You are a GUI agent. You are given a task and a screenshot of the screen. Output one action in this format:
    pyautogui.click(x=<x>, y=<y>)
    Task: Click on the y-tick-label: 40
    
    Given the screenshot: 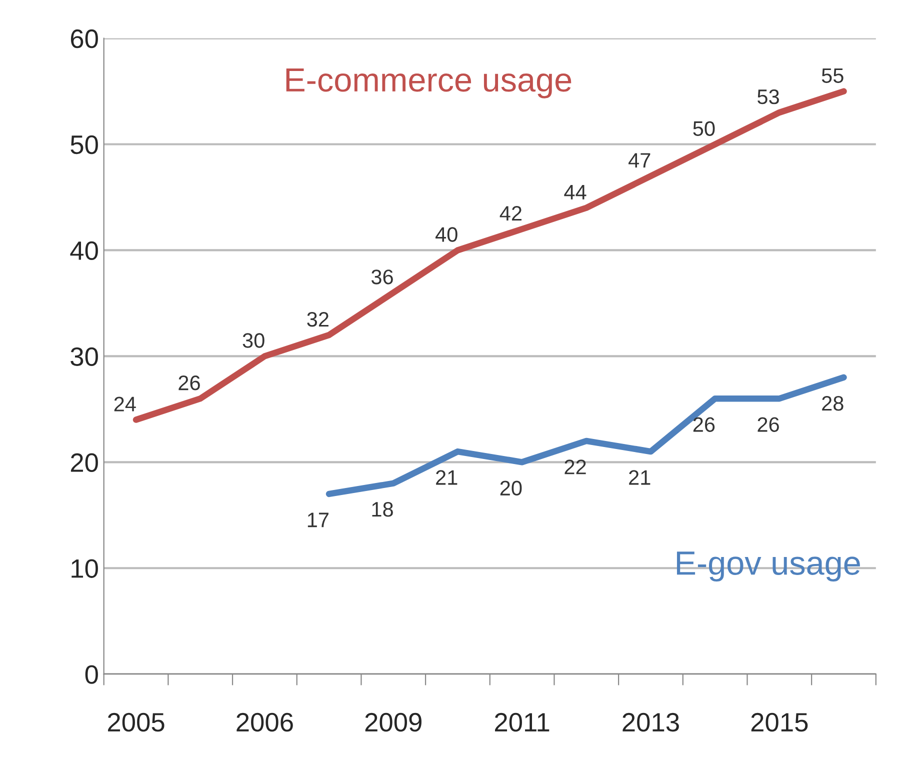 What is the action you would take?
    pyautogui.click(x=84, y=250)
    